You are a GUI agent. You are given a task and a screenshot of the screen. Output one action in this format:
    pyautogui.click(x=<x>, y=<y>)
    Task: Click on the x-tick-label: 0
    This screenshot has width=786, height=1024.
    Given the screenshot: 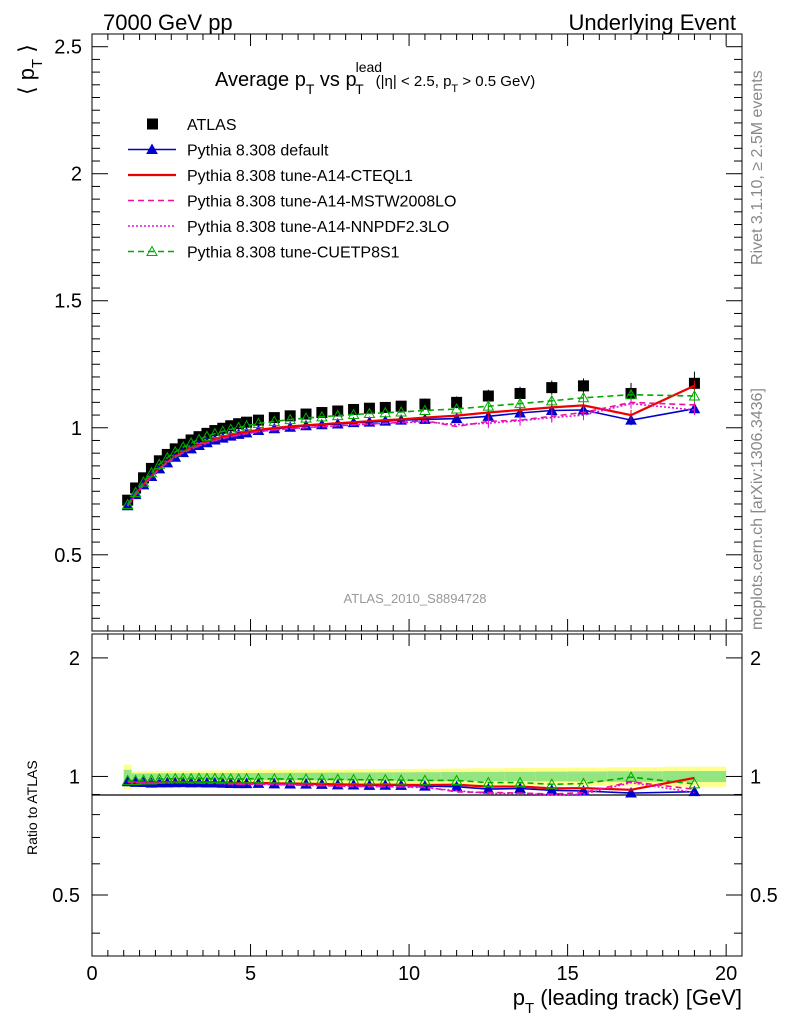 What is the action you would take?
    pyautogui.click(x=91, y=974)
    